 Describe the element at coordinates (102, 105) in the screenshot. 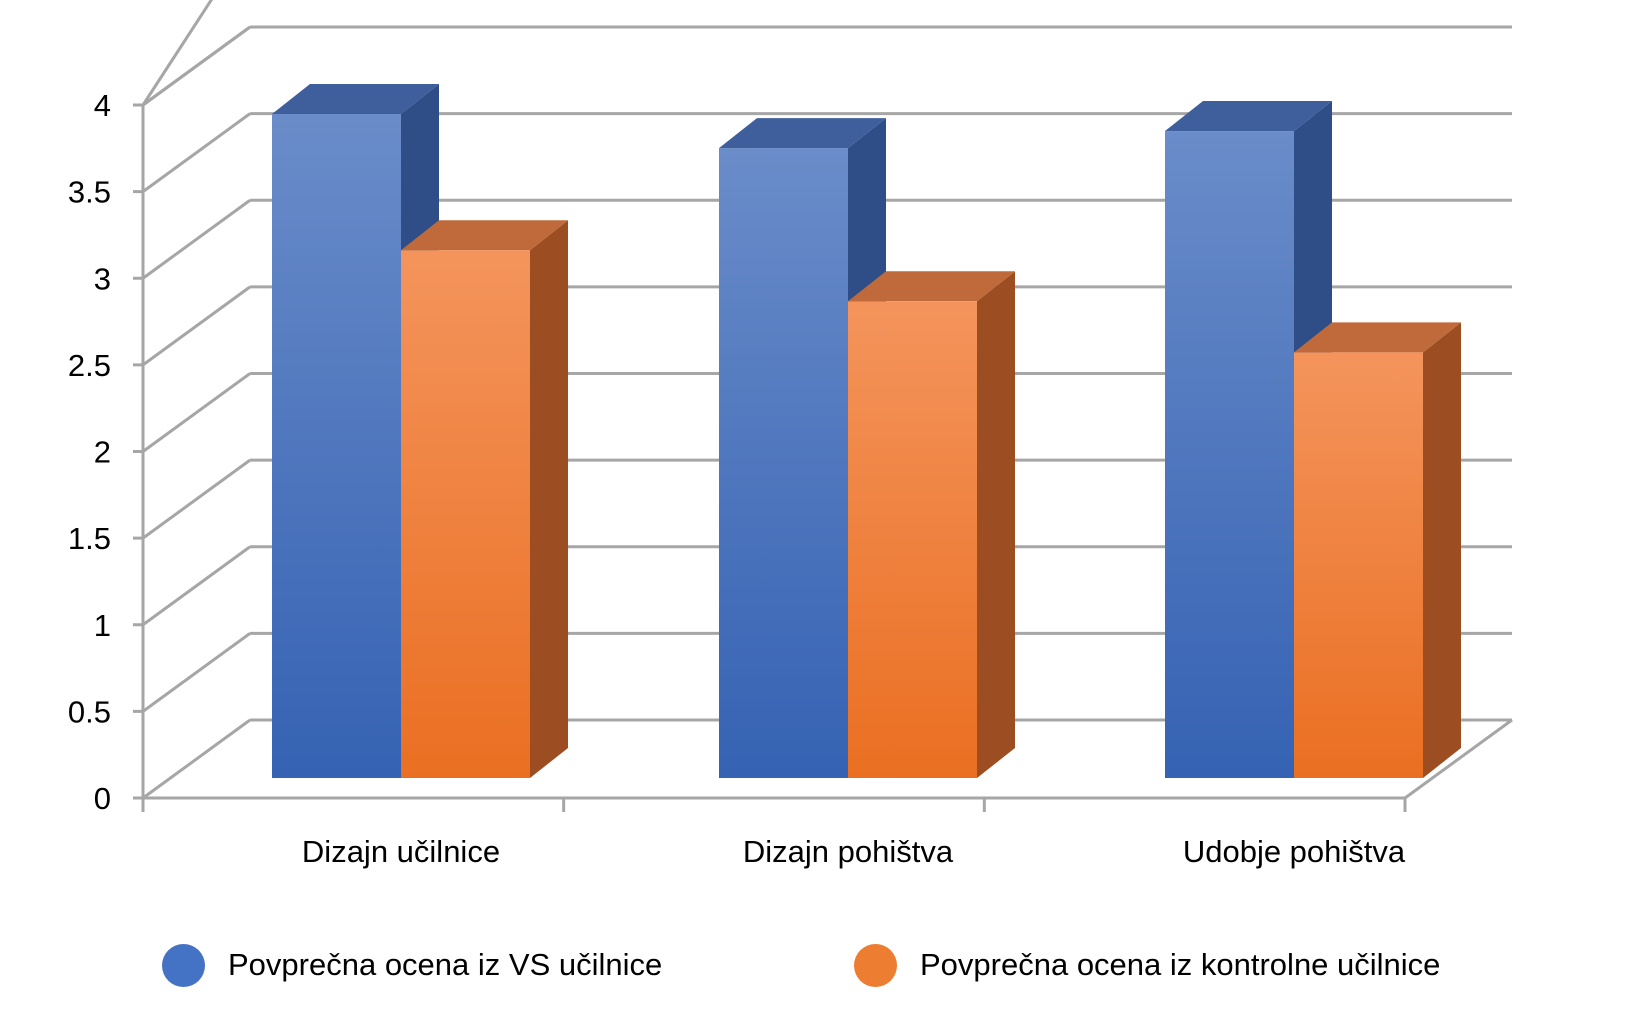

I see `y-tick-label: 4` at that location.